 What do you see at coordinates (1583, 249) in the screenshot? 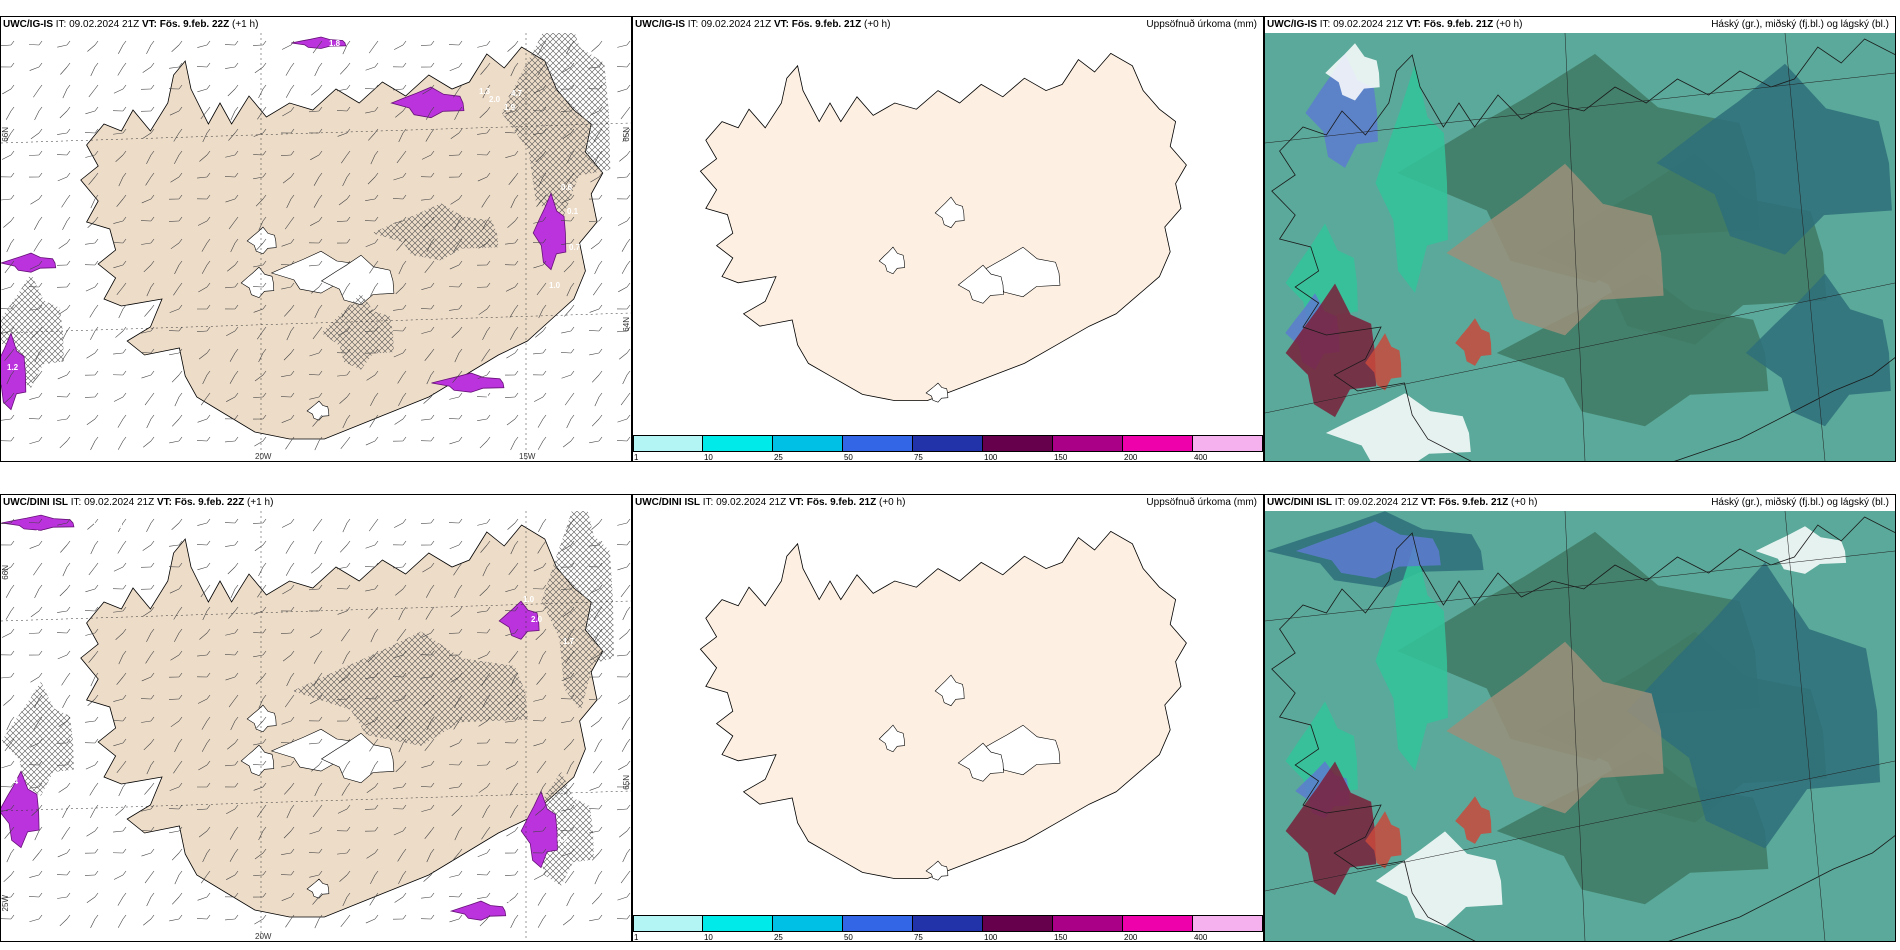
I see `iceland-coastline` at bounding box center [1583, 249].